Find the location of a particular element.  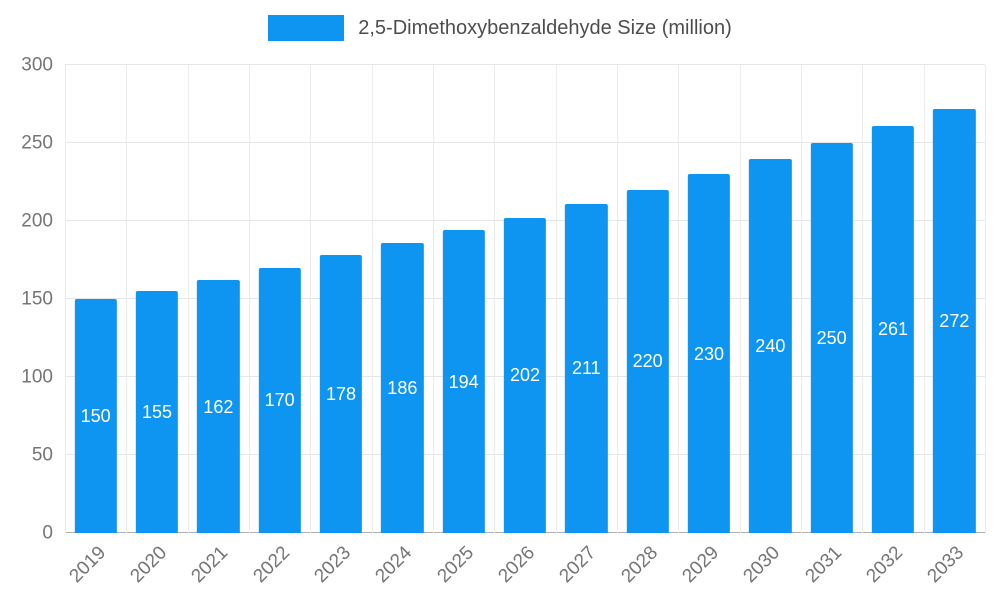

x-axis-tick-label: 2029 is located at coordinates (701, 565).